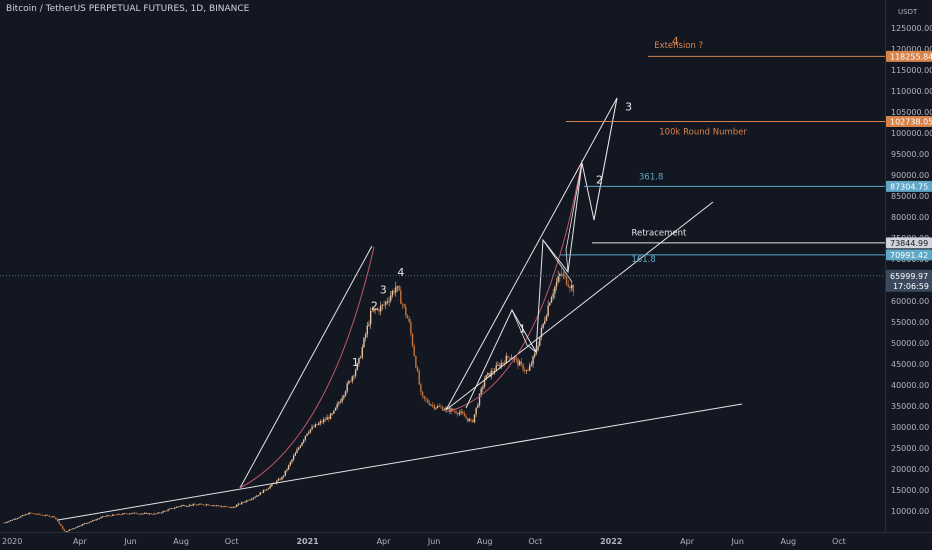 This screenshot has height=550, width=932. Describe the element at coordinates (910, 175) in the screenshot. I see `y-tick-label: 90000.00` at that location.